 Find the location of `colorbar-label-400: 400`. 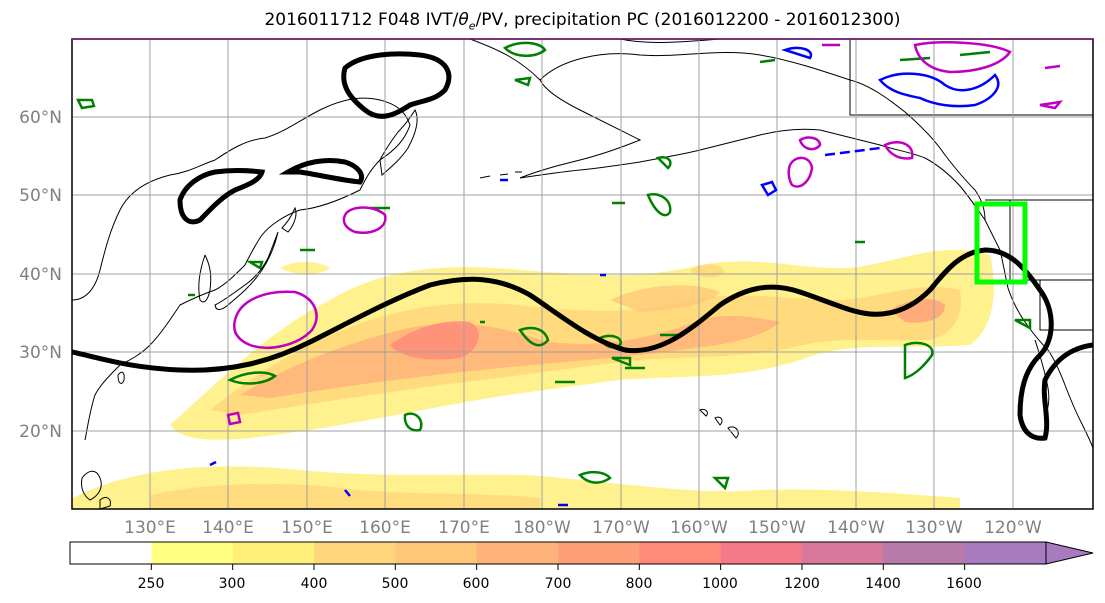

colorbar-label-400: 400 is located at coordinates (314, 584).